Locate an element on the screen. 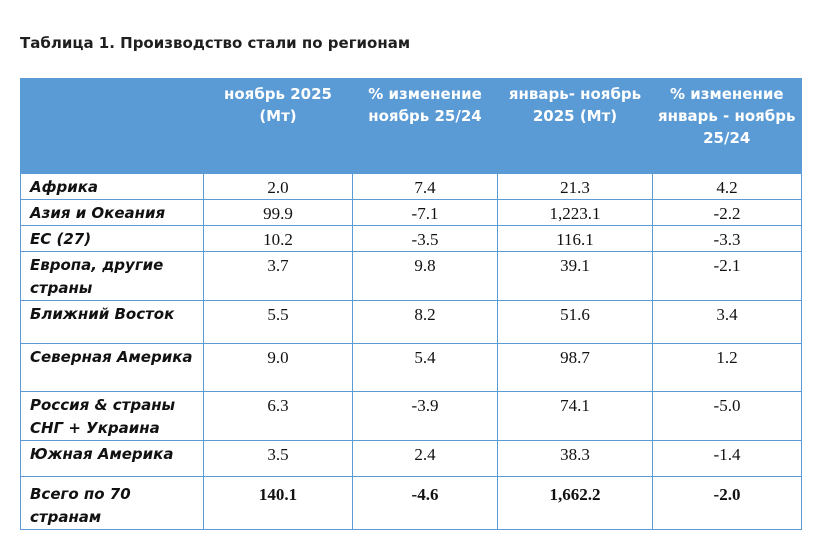 This screenshot has width=840, height=550. table-row: Африка 2.0 7.4 21.3 4.2 is located at coordinates (411, 186).